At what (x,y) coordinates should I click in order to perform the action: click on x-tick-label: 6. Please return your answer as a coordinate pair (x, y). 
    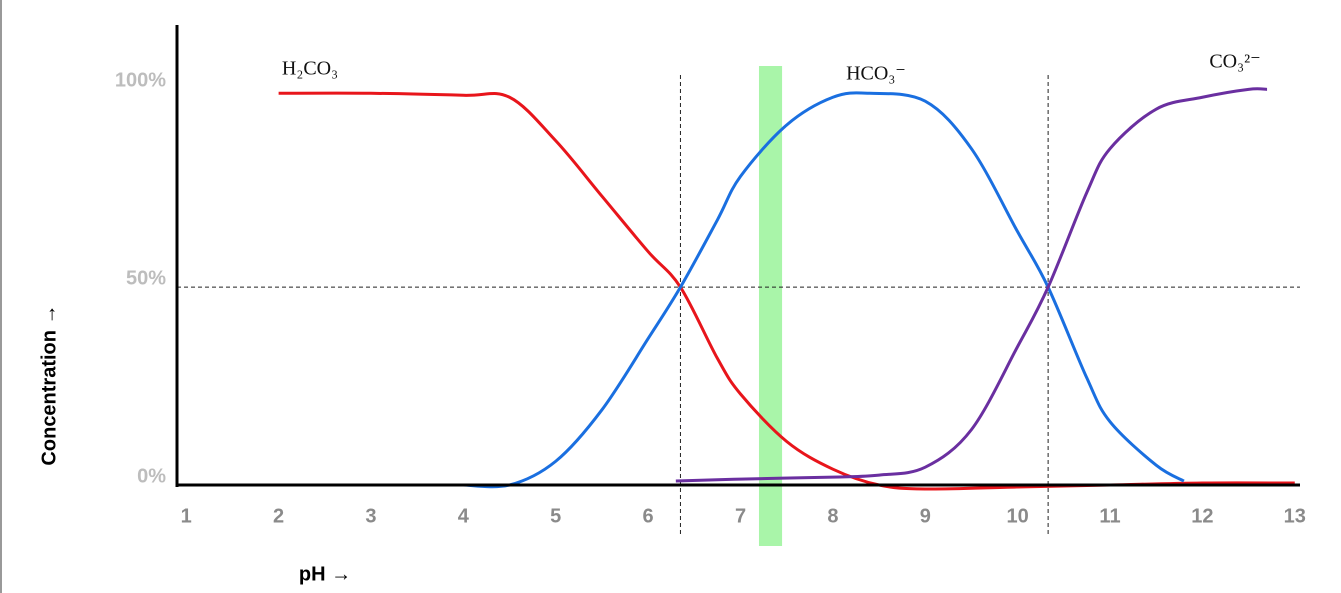
    Looking at the image, I should click on (648, 516).